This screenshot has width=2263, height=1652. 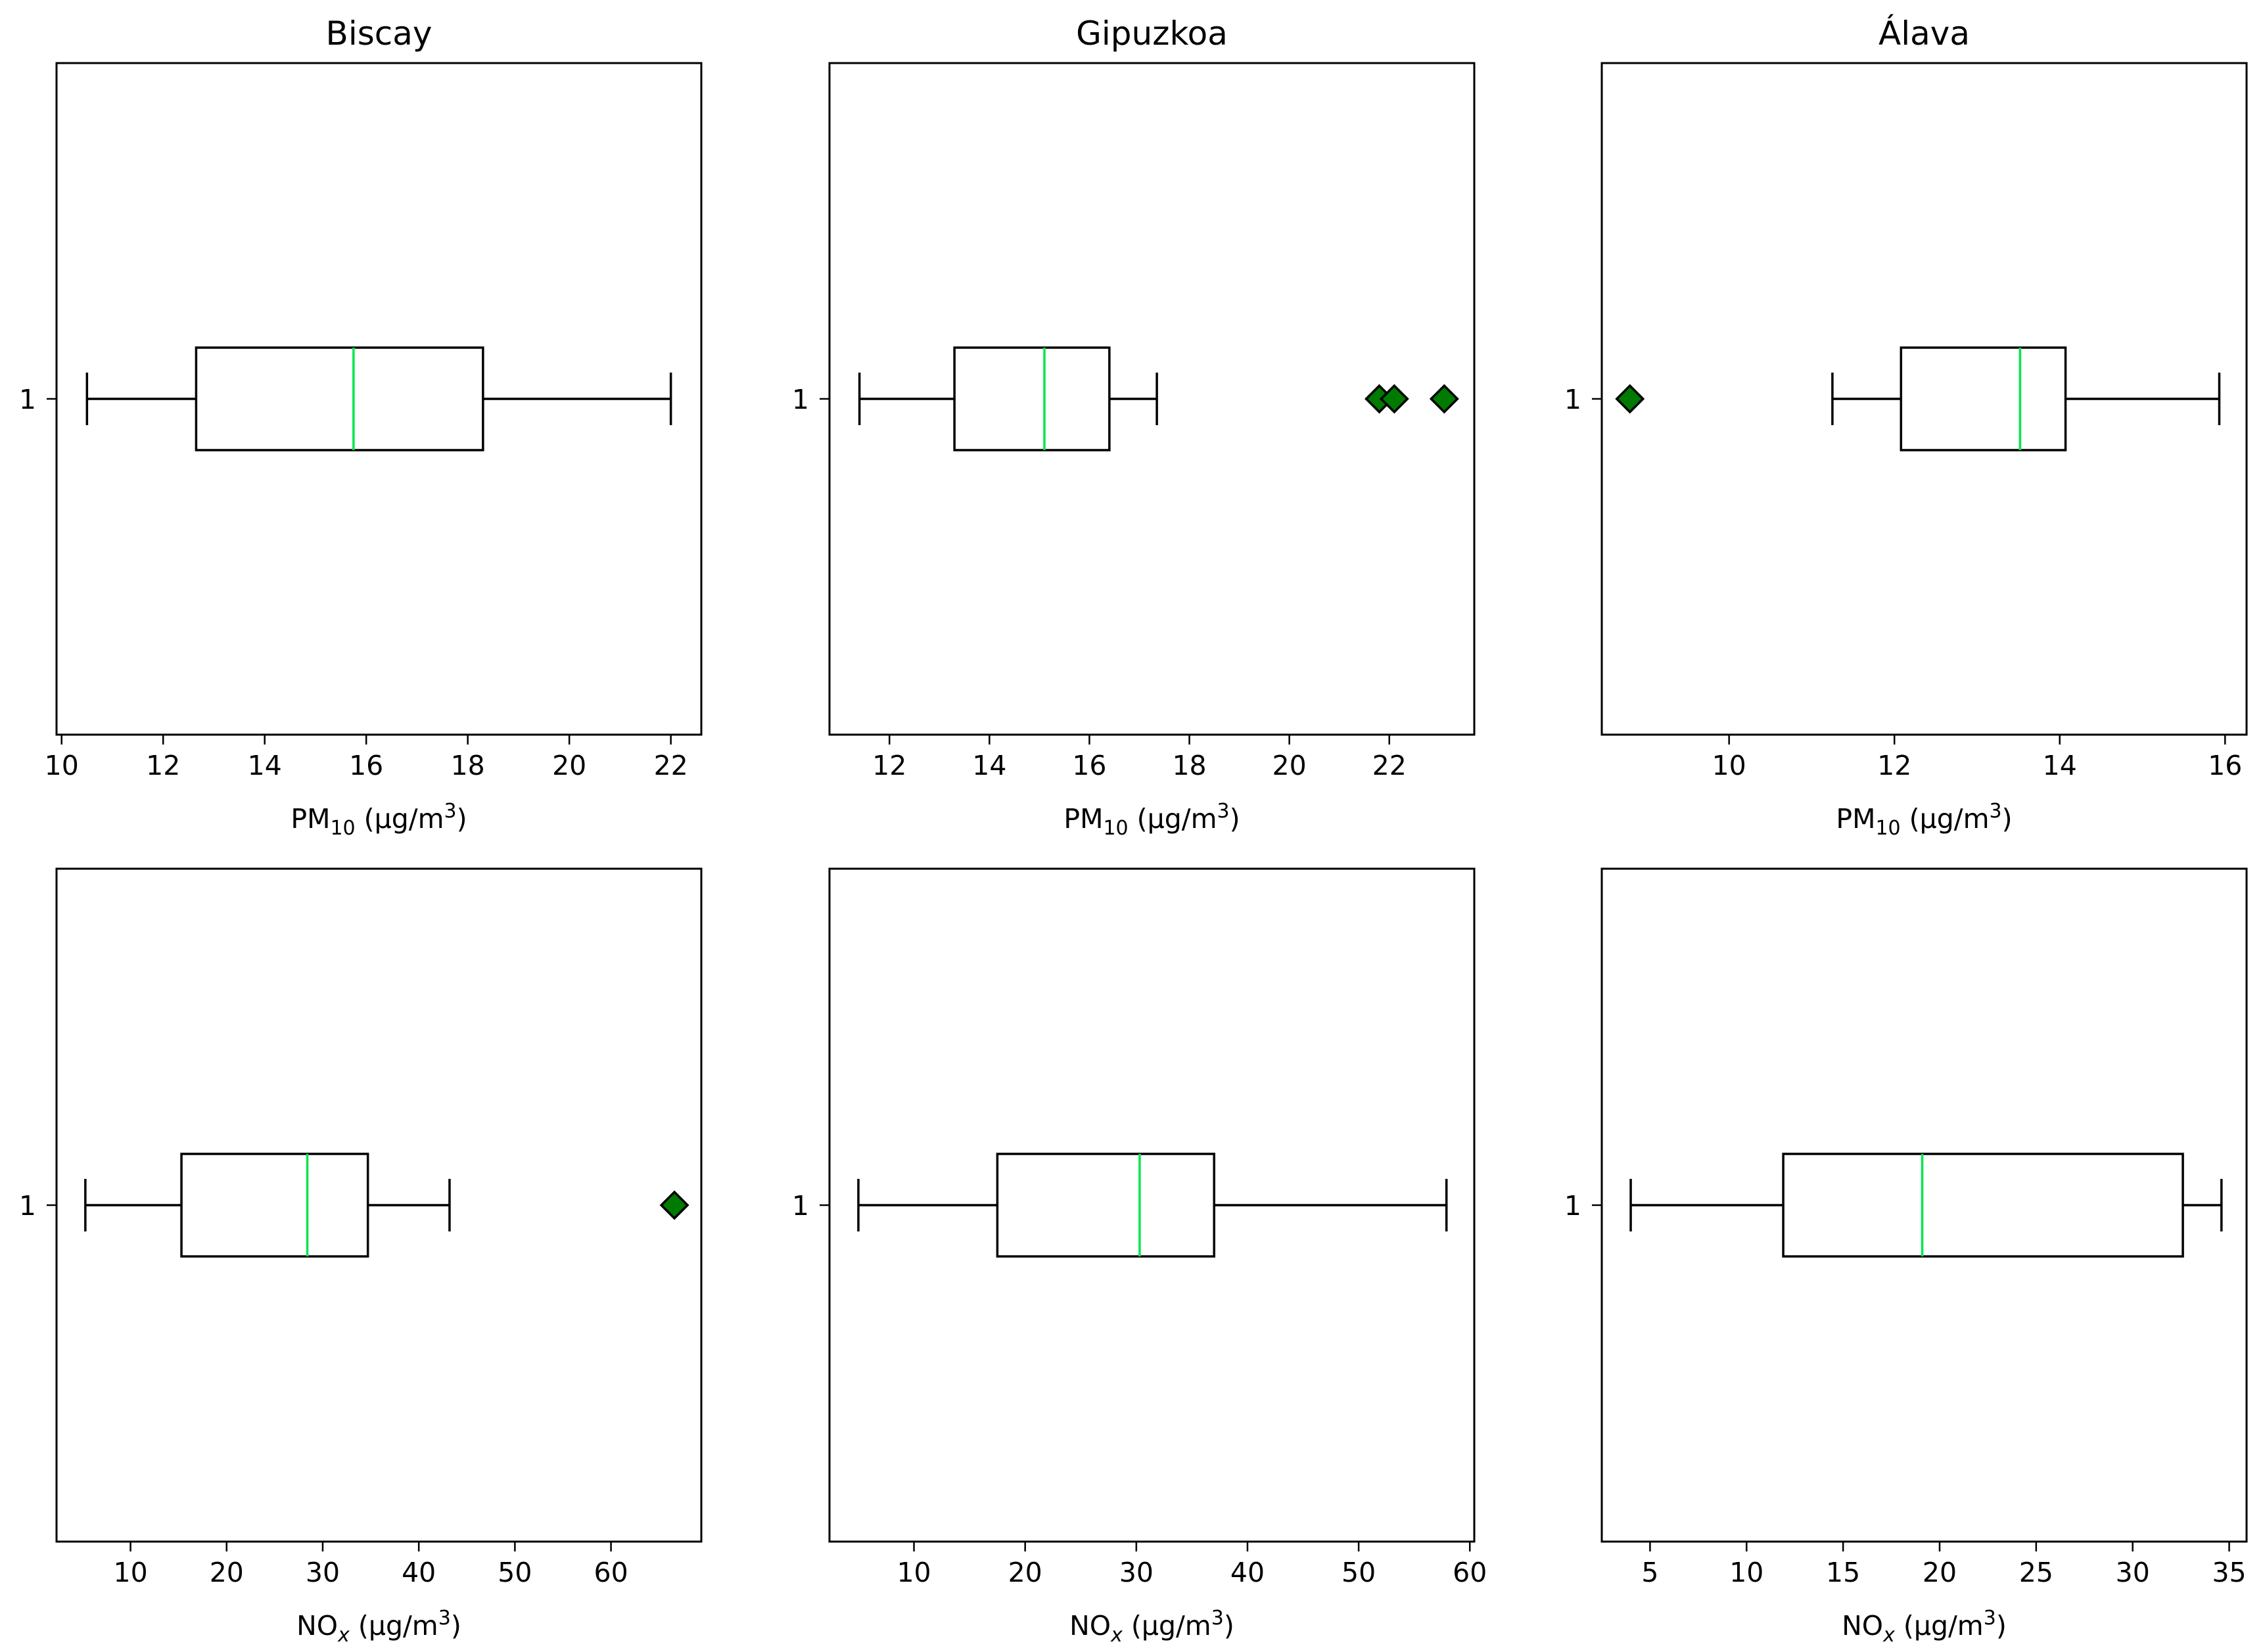 I want to click on panel-2-xtick-label: 22, so click(x=1389, y=765).